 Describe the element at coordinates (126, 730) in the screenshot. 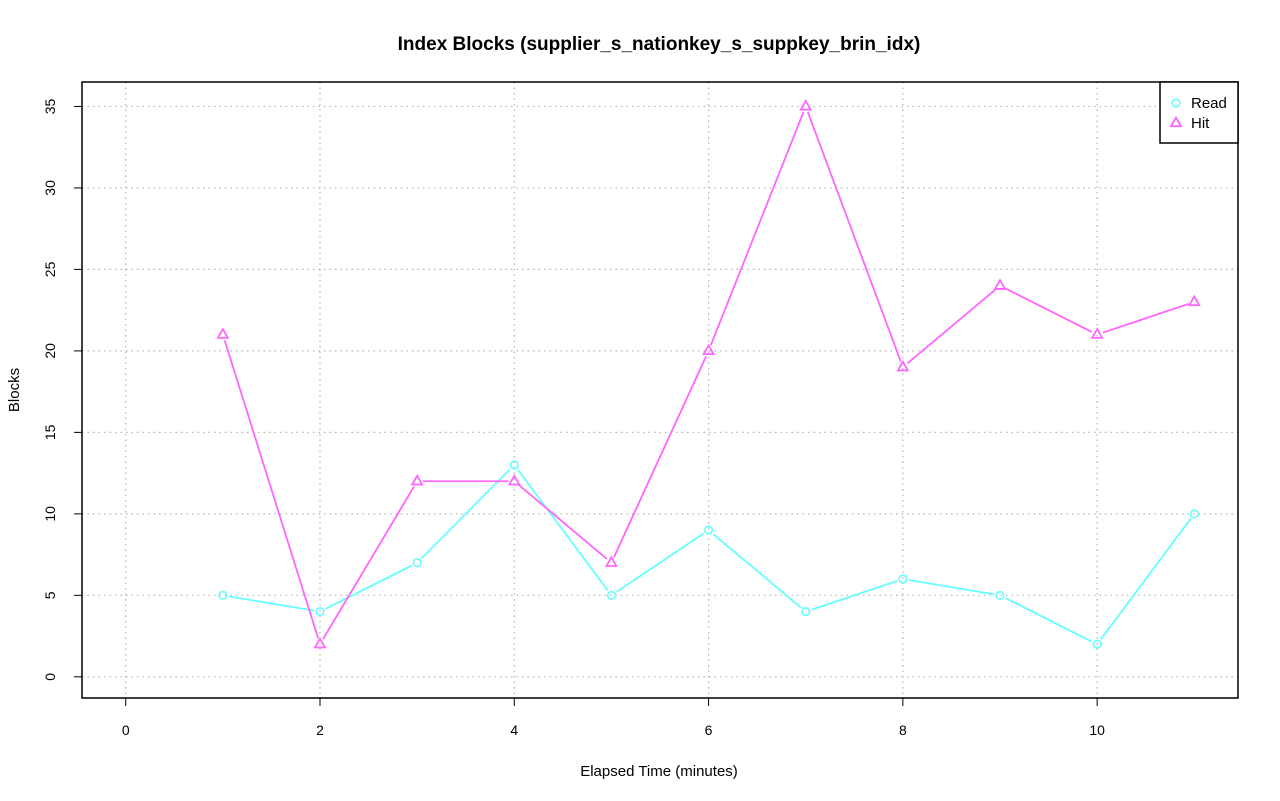

I see `x-tick-label: 0` at that location.